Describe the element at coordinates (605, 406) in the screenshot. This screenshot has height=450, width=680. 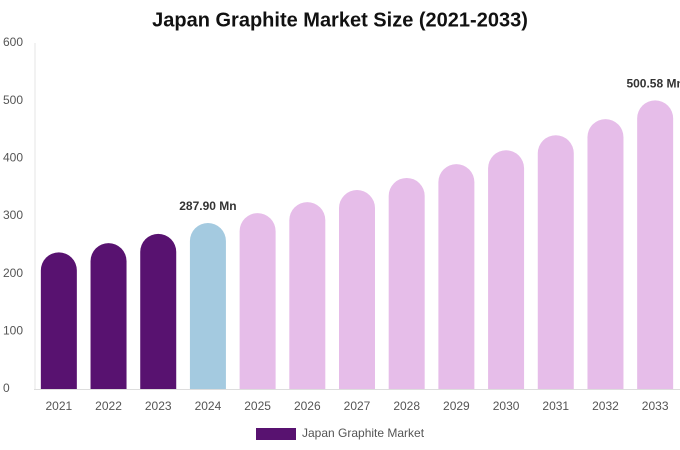
I see `x-tick-label: 2032` at that location.